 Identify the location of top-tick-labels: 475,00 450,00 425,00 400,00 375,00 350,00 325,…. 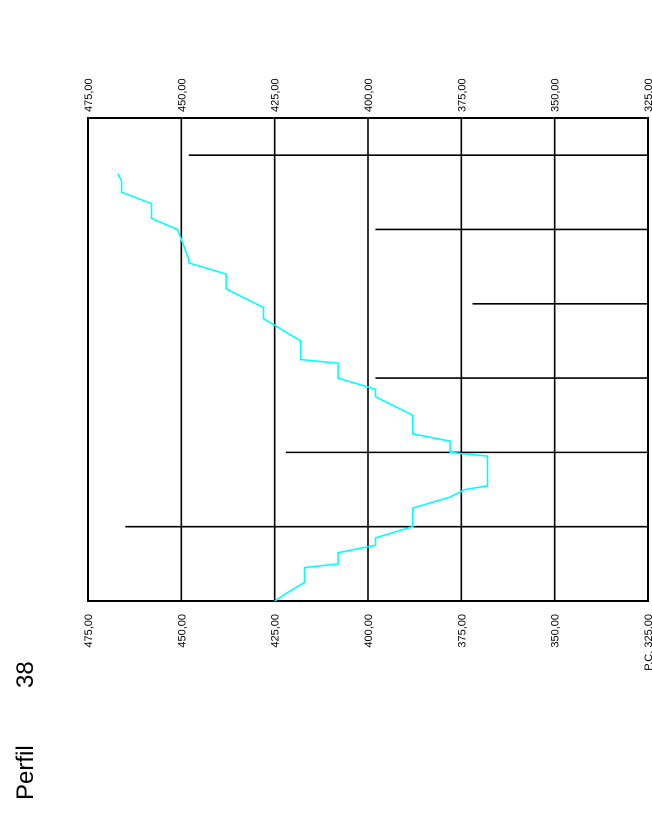
(367, 95).